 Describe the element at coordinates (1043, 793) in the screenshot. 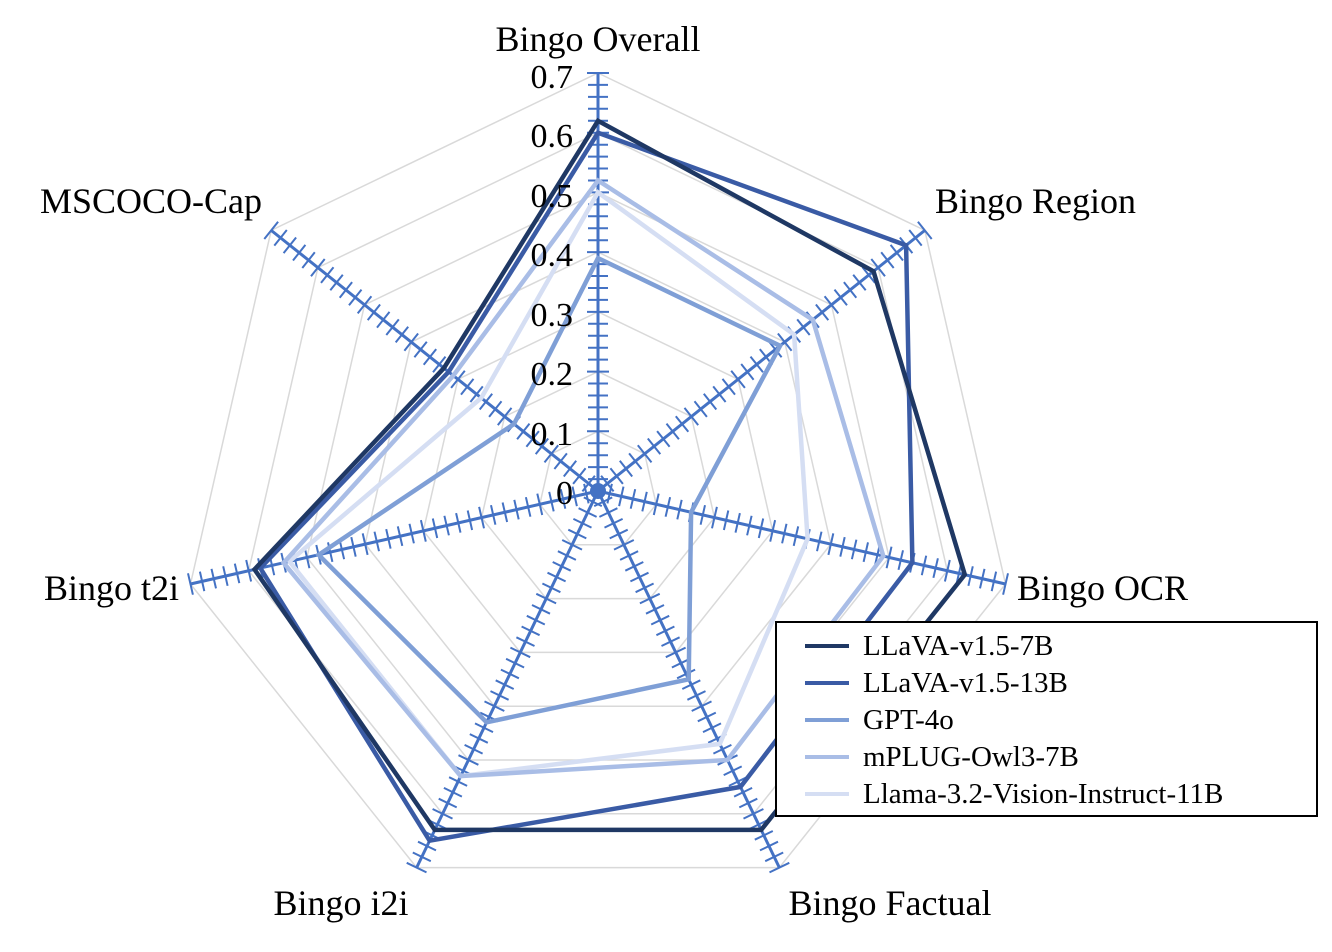

I see `legend-label-llama-3-2-vision: Llama-3.2-Vision-Instruct-11B` at that location.